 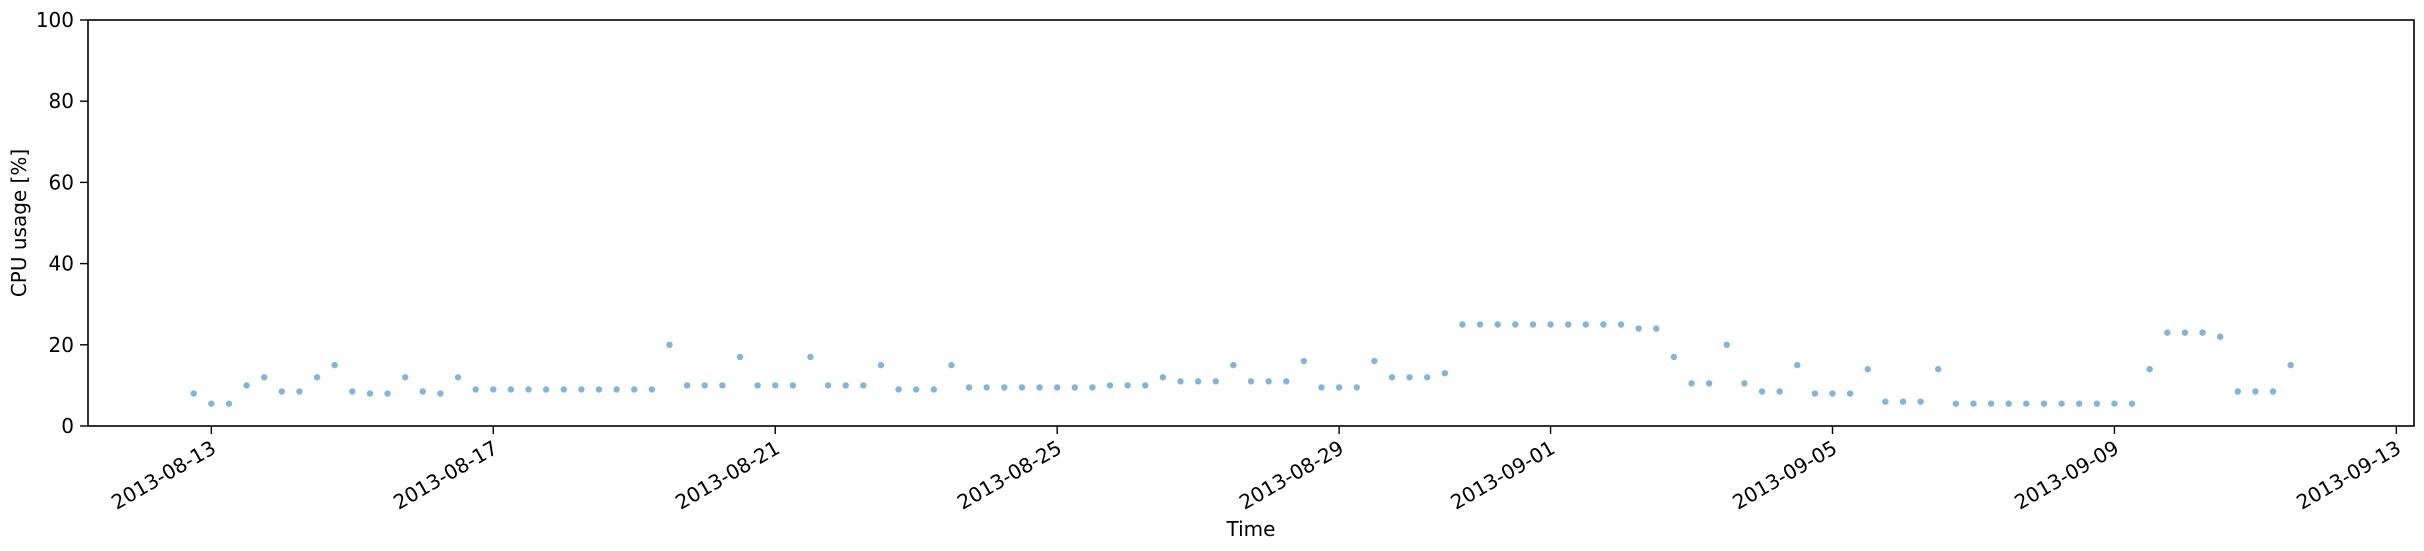 What do you see at coordinates (19, 223) in the screenshot?
I see `y-axis-label: CPU usage [%]` at bounding box center [19, 223].